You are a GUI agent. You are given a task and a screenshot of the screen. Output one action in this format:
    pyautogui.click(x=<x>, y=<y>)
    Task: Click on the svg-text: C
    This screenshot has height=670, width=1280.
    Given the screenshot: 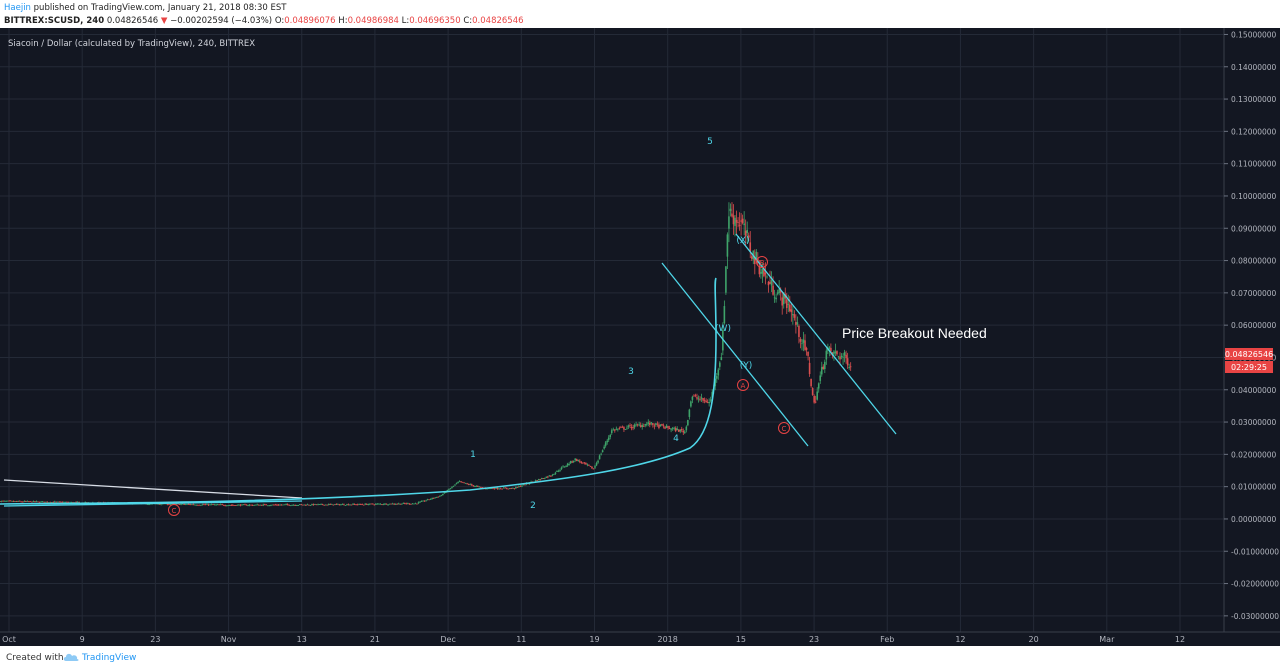 What is the action you would take?
    pyautogui.click(x=784, y=429)
    